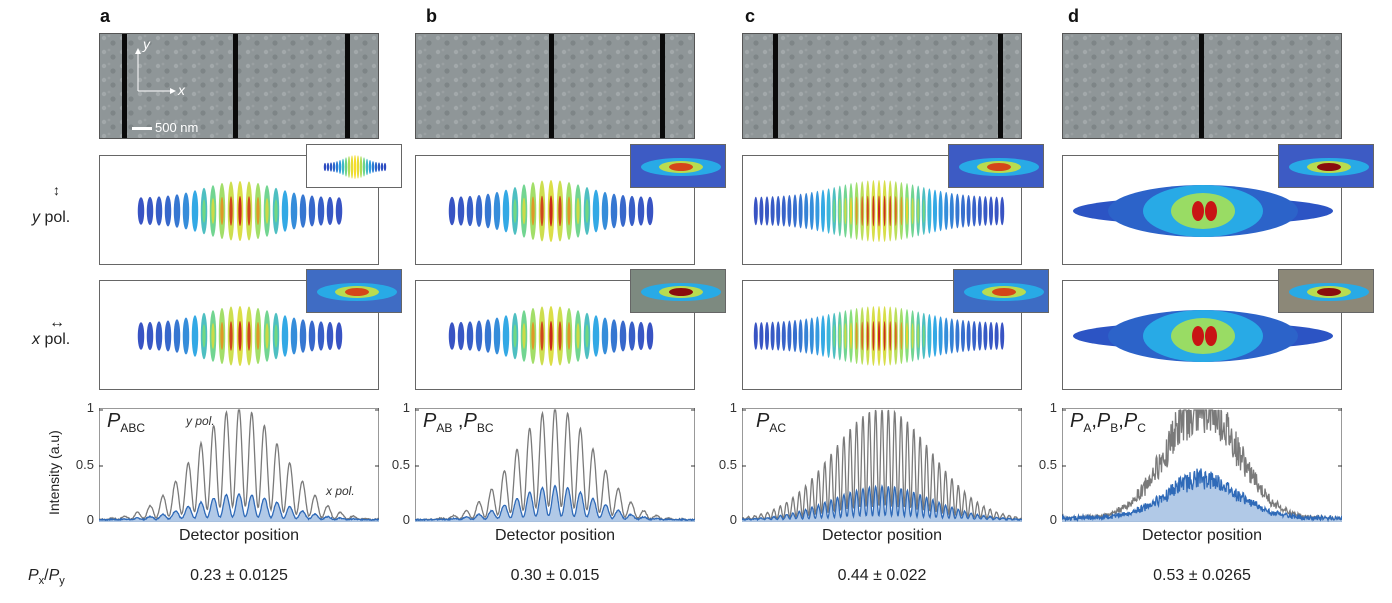 The width and height of the screenshot is (1392, 603). What do you see at coordinates (347, 86) in the screenshot?
I see `slit-a3` at bounding box center [347, 86].